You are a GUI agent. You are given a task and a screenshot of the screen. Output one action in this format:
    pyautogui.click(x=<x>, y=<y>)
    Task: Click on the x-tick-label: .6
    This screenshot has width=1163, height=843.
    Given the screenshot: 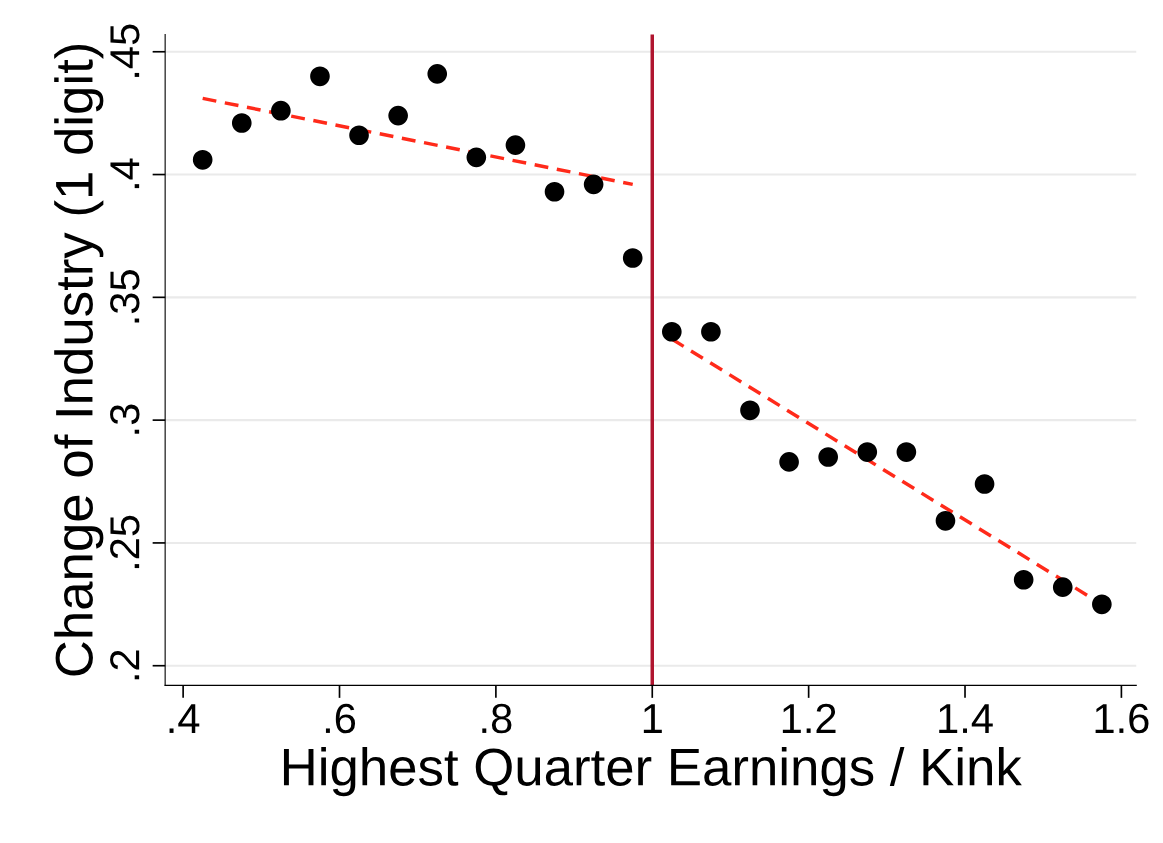 What is the action you would take?
    pyautogui.click(x=340, y=718)
    